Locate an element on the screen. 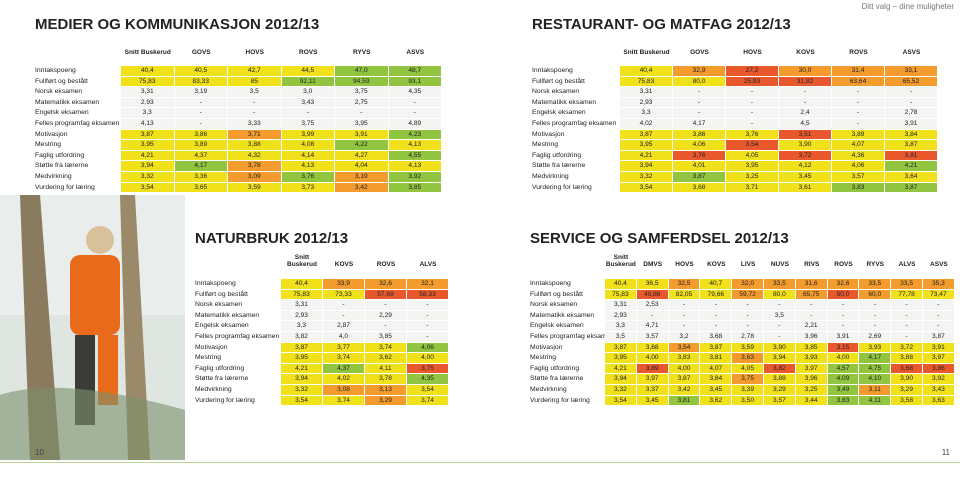  value-cell: 40,86 is located at coordinates (652, 294).